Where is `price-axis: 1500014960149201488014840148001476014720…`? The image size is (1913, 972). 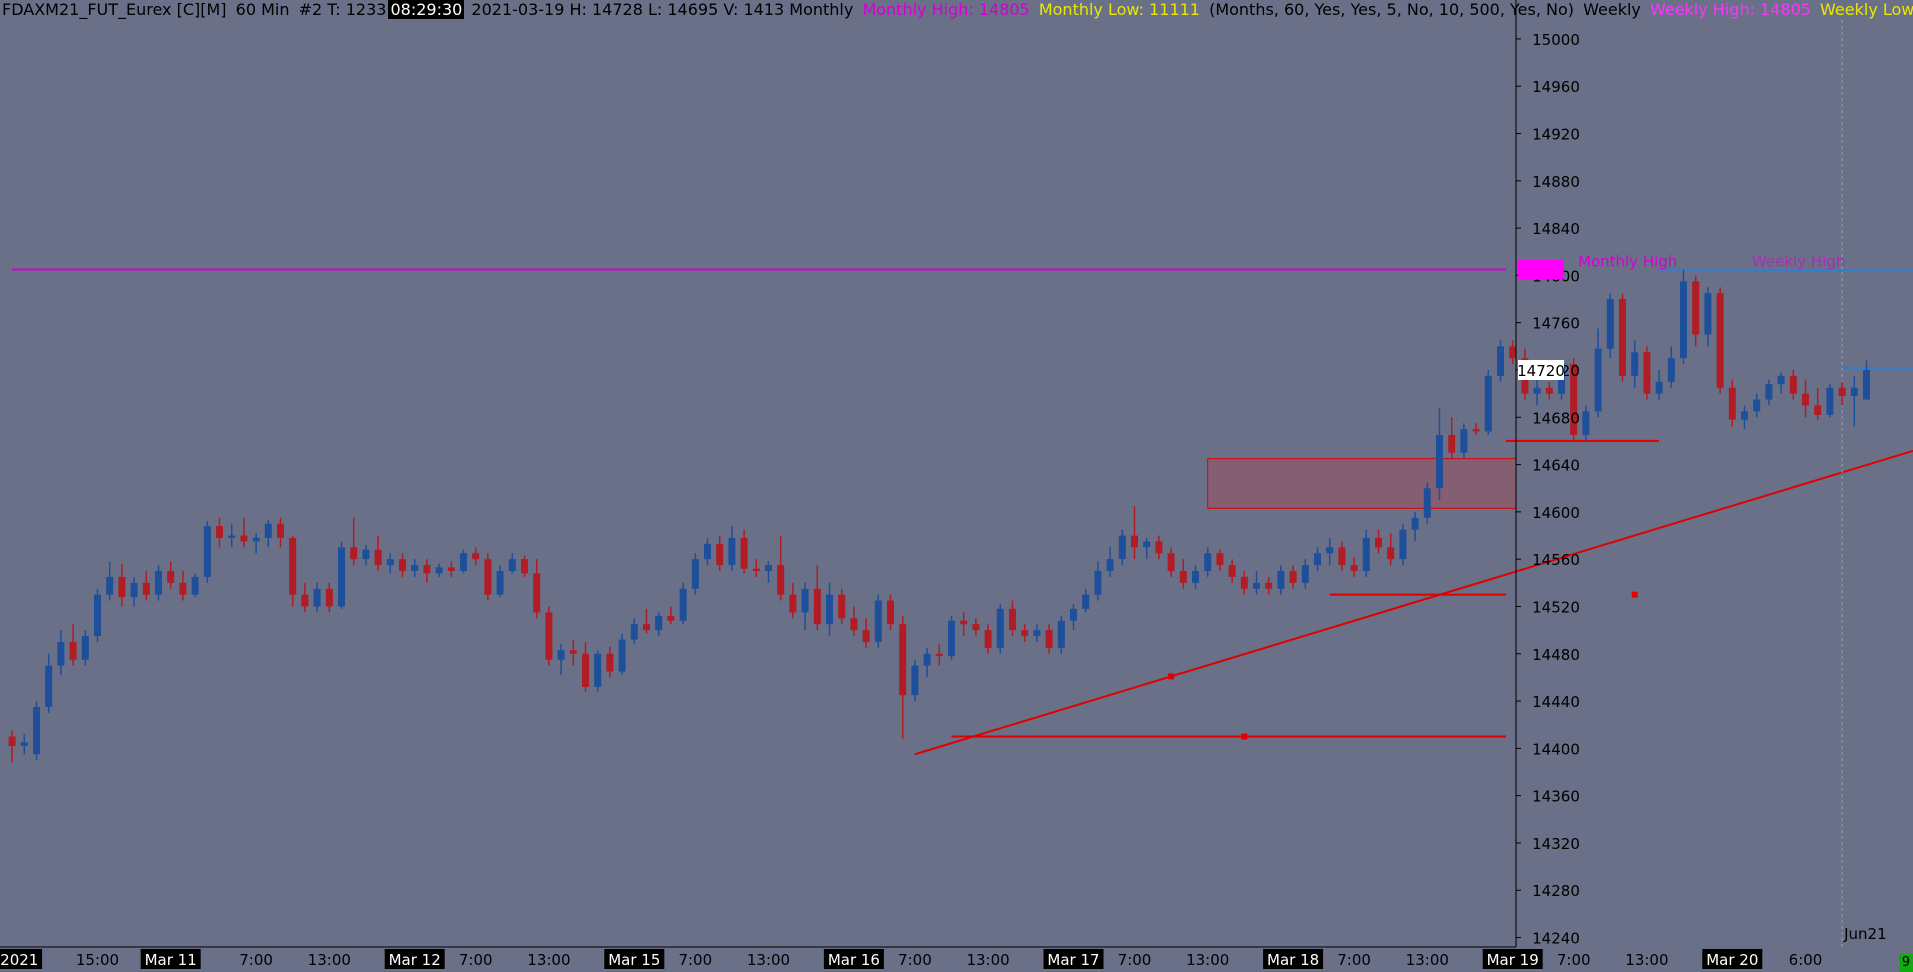 price-axis: 1500014960149201488014840148001476014720… is located at coordinates (1547, 486).